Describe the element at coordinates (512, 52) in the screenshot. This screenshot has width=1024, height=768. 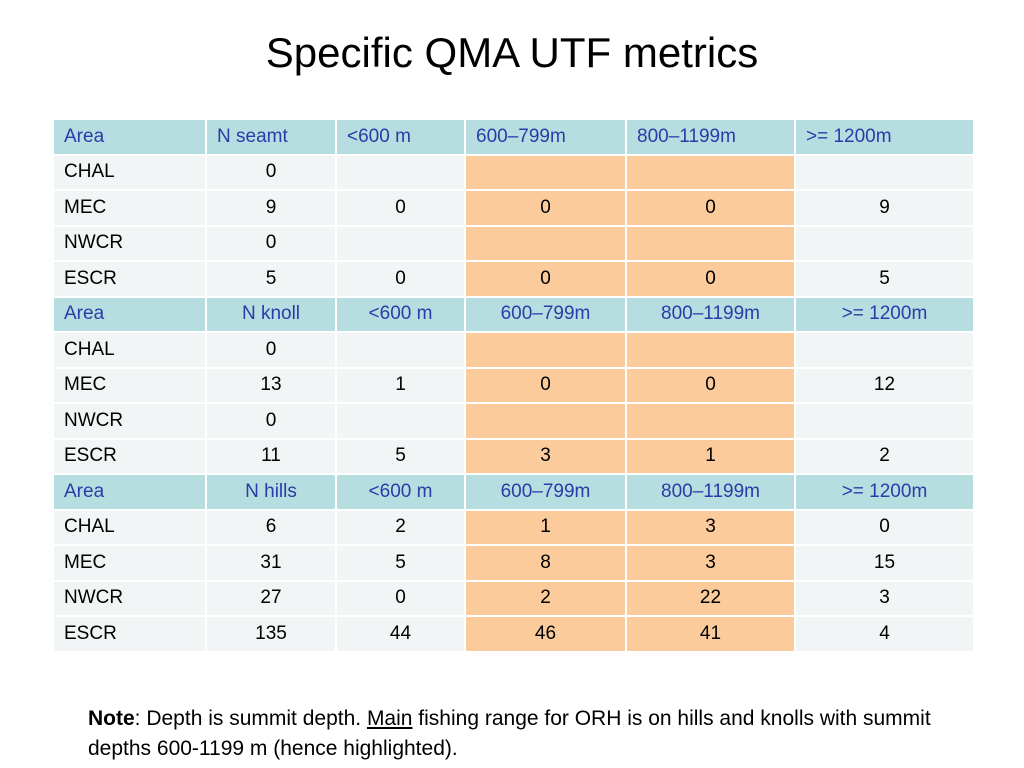
I see `page-title: Specific QMA UTF metrics` at that location.